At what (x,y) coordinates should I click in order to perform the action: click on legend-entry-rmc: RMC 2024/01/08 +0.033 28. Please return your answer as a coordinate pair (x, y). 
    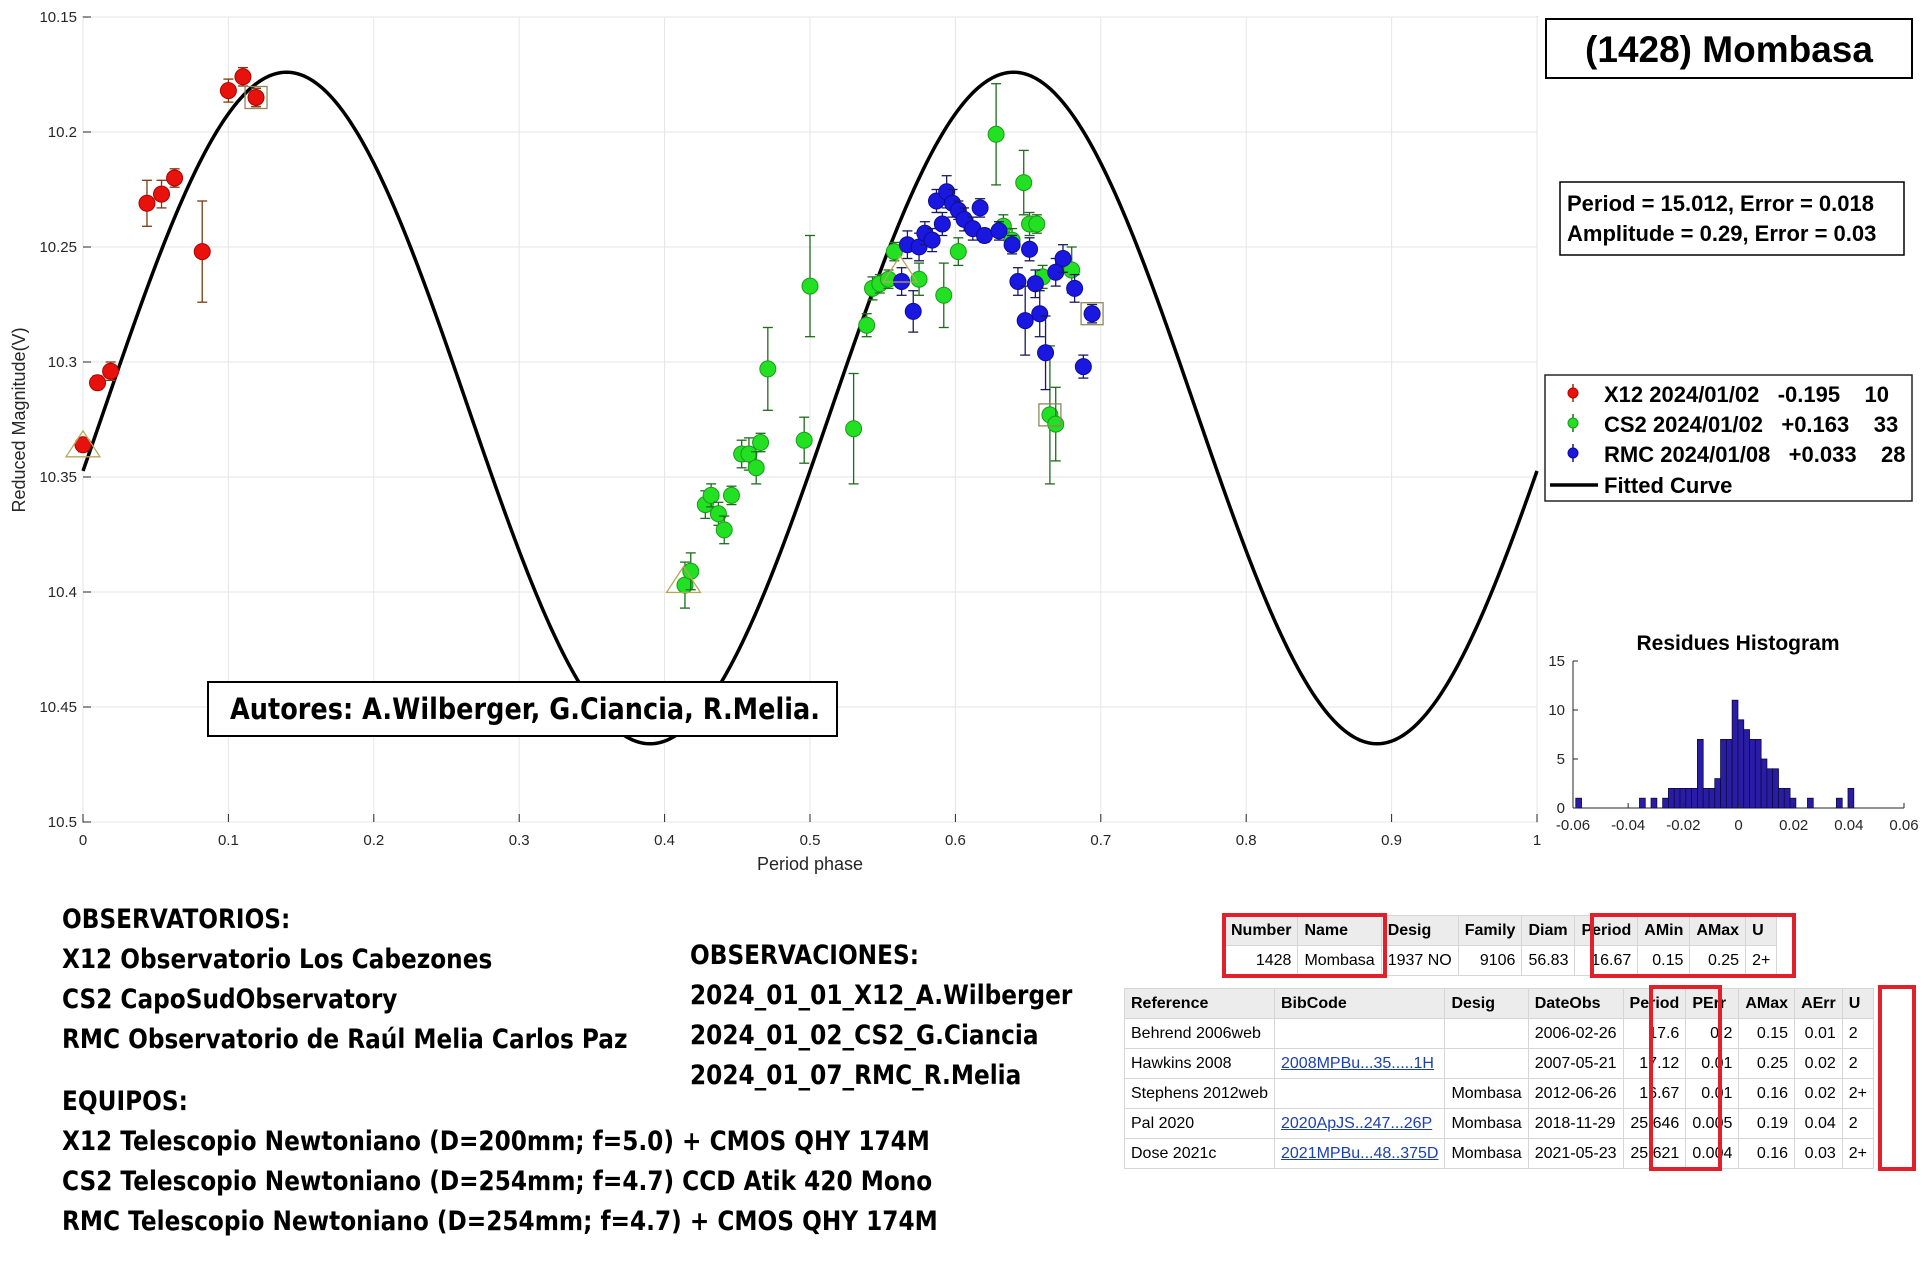
    Looking at the image, I should click on (1736, 454).